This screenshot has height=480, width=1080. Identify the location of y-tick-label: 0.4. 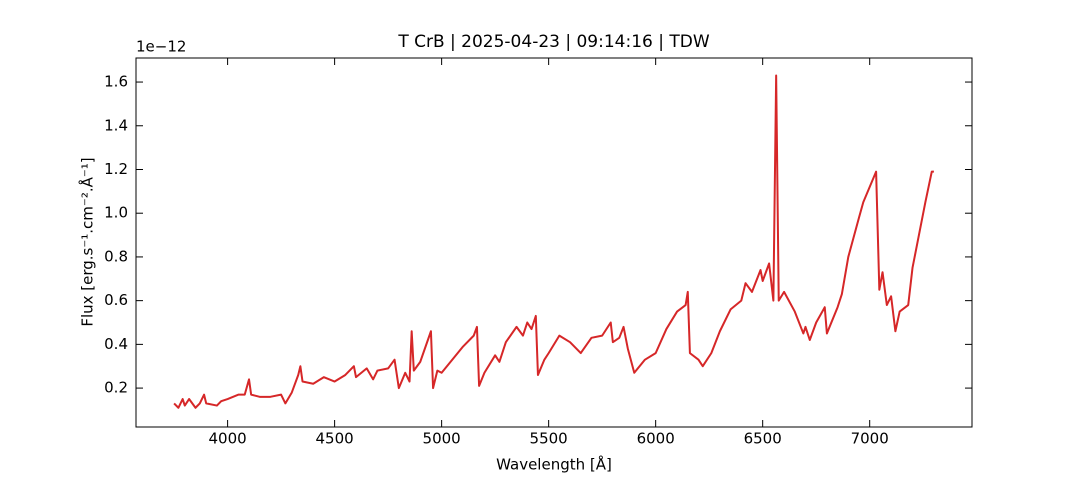
(116, 344).